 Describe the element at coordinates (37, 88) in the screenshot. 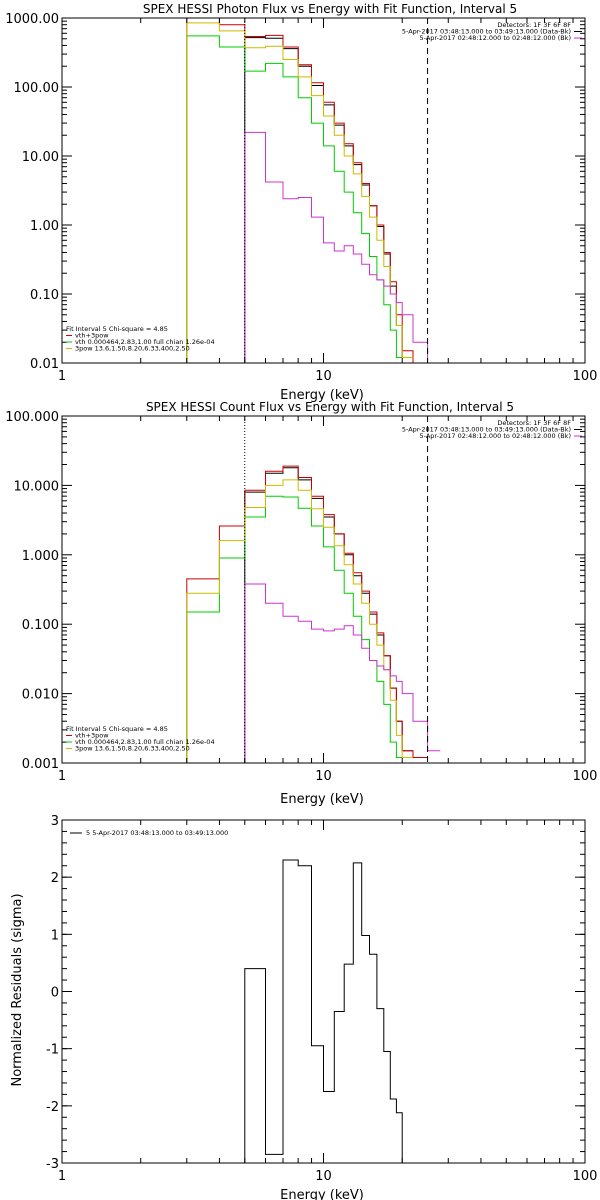

I see `y-tick-label: 100.00` at that location.